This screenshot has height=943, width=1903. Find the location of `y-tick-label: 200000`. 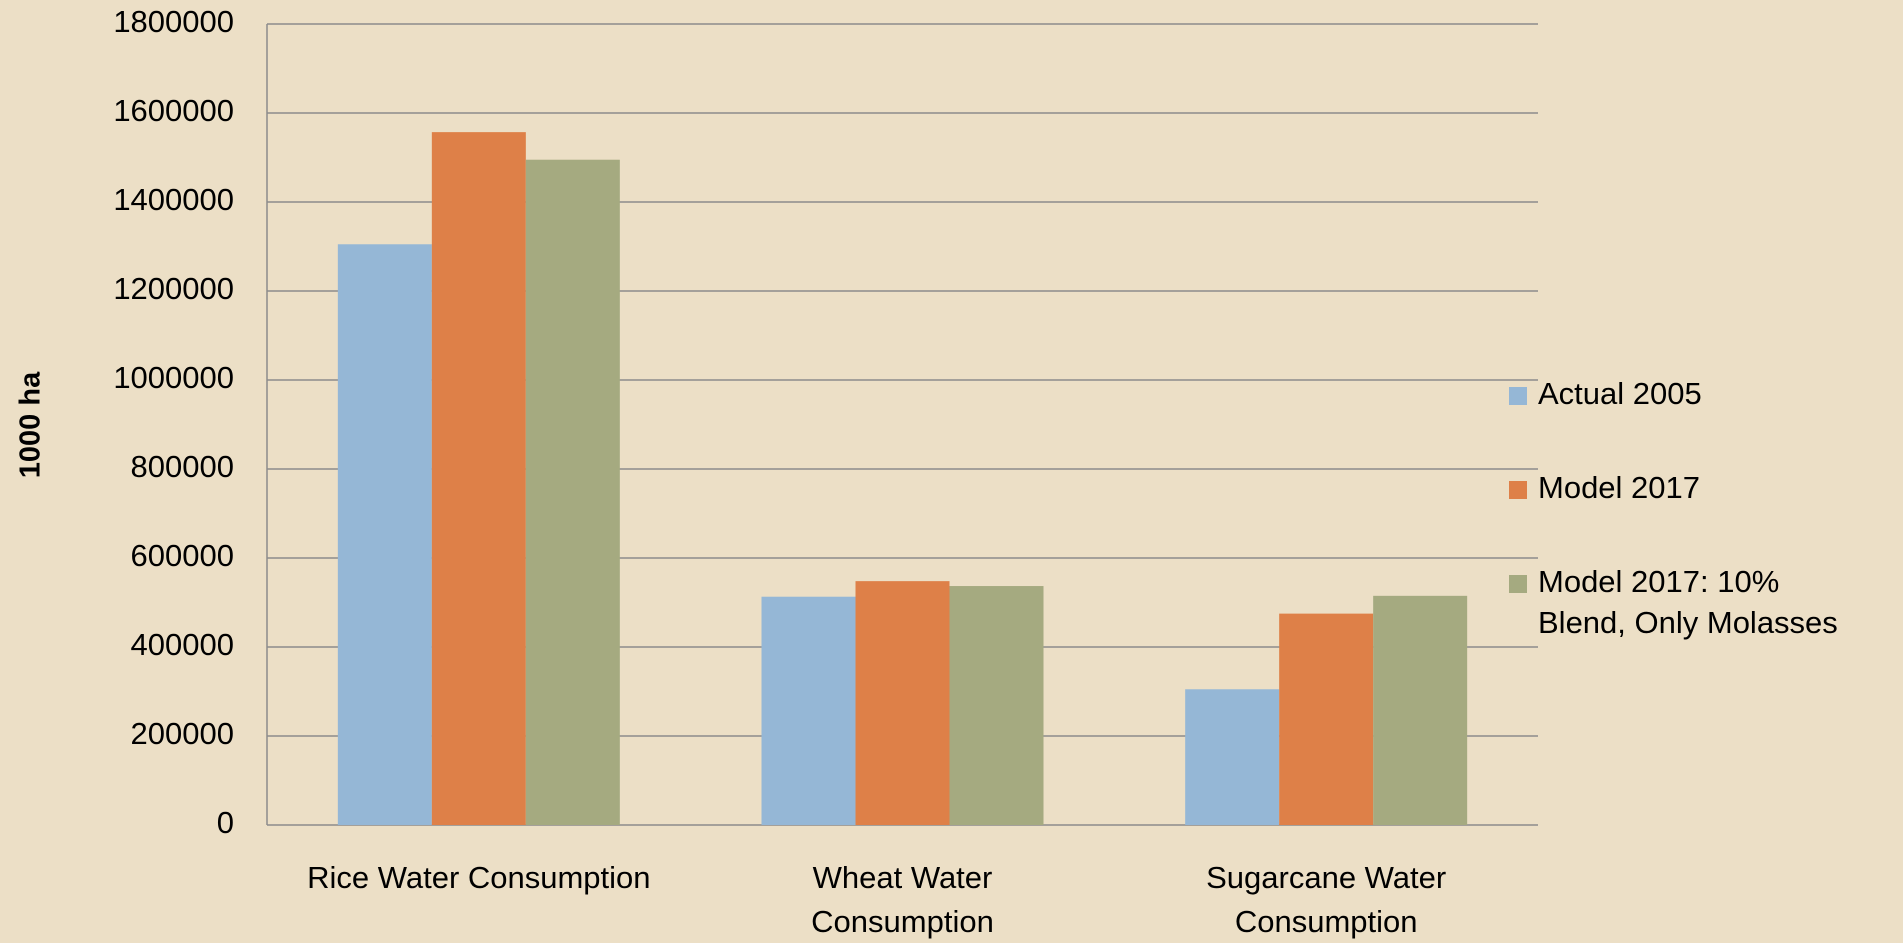

y-tick-label: 200000 is located at coordinates (182, 733).